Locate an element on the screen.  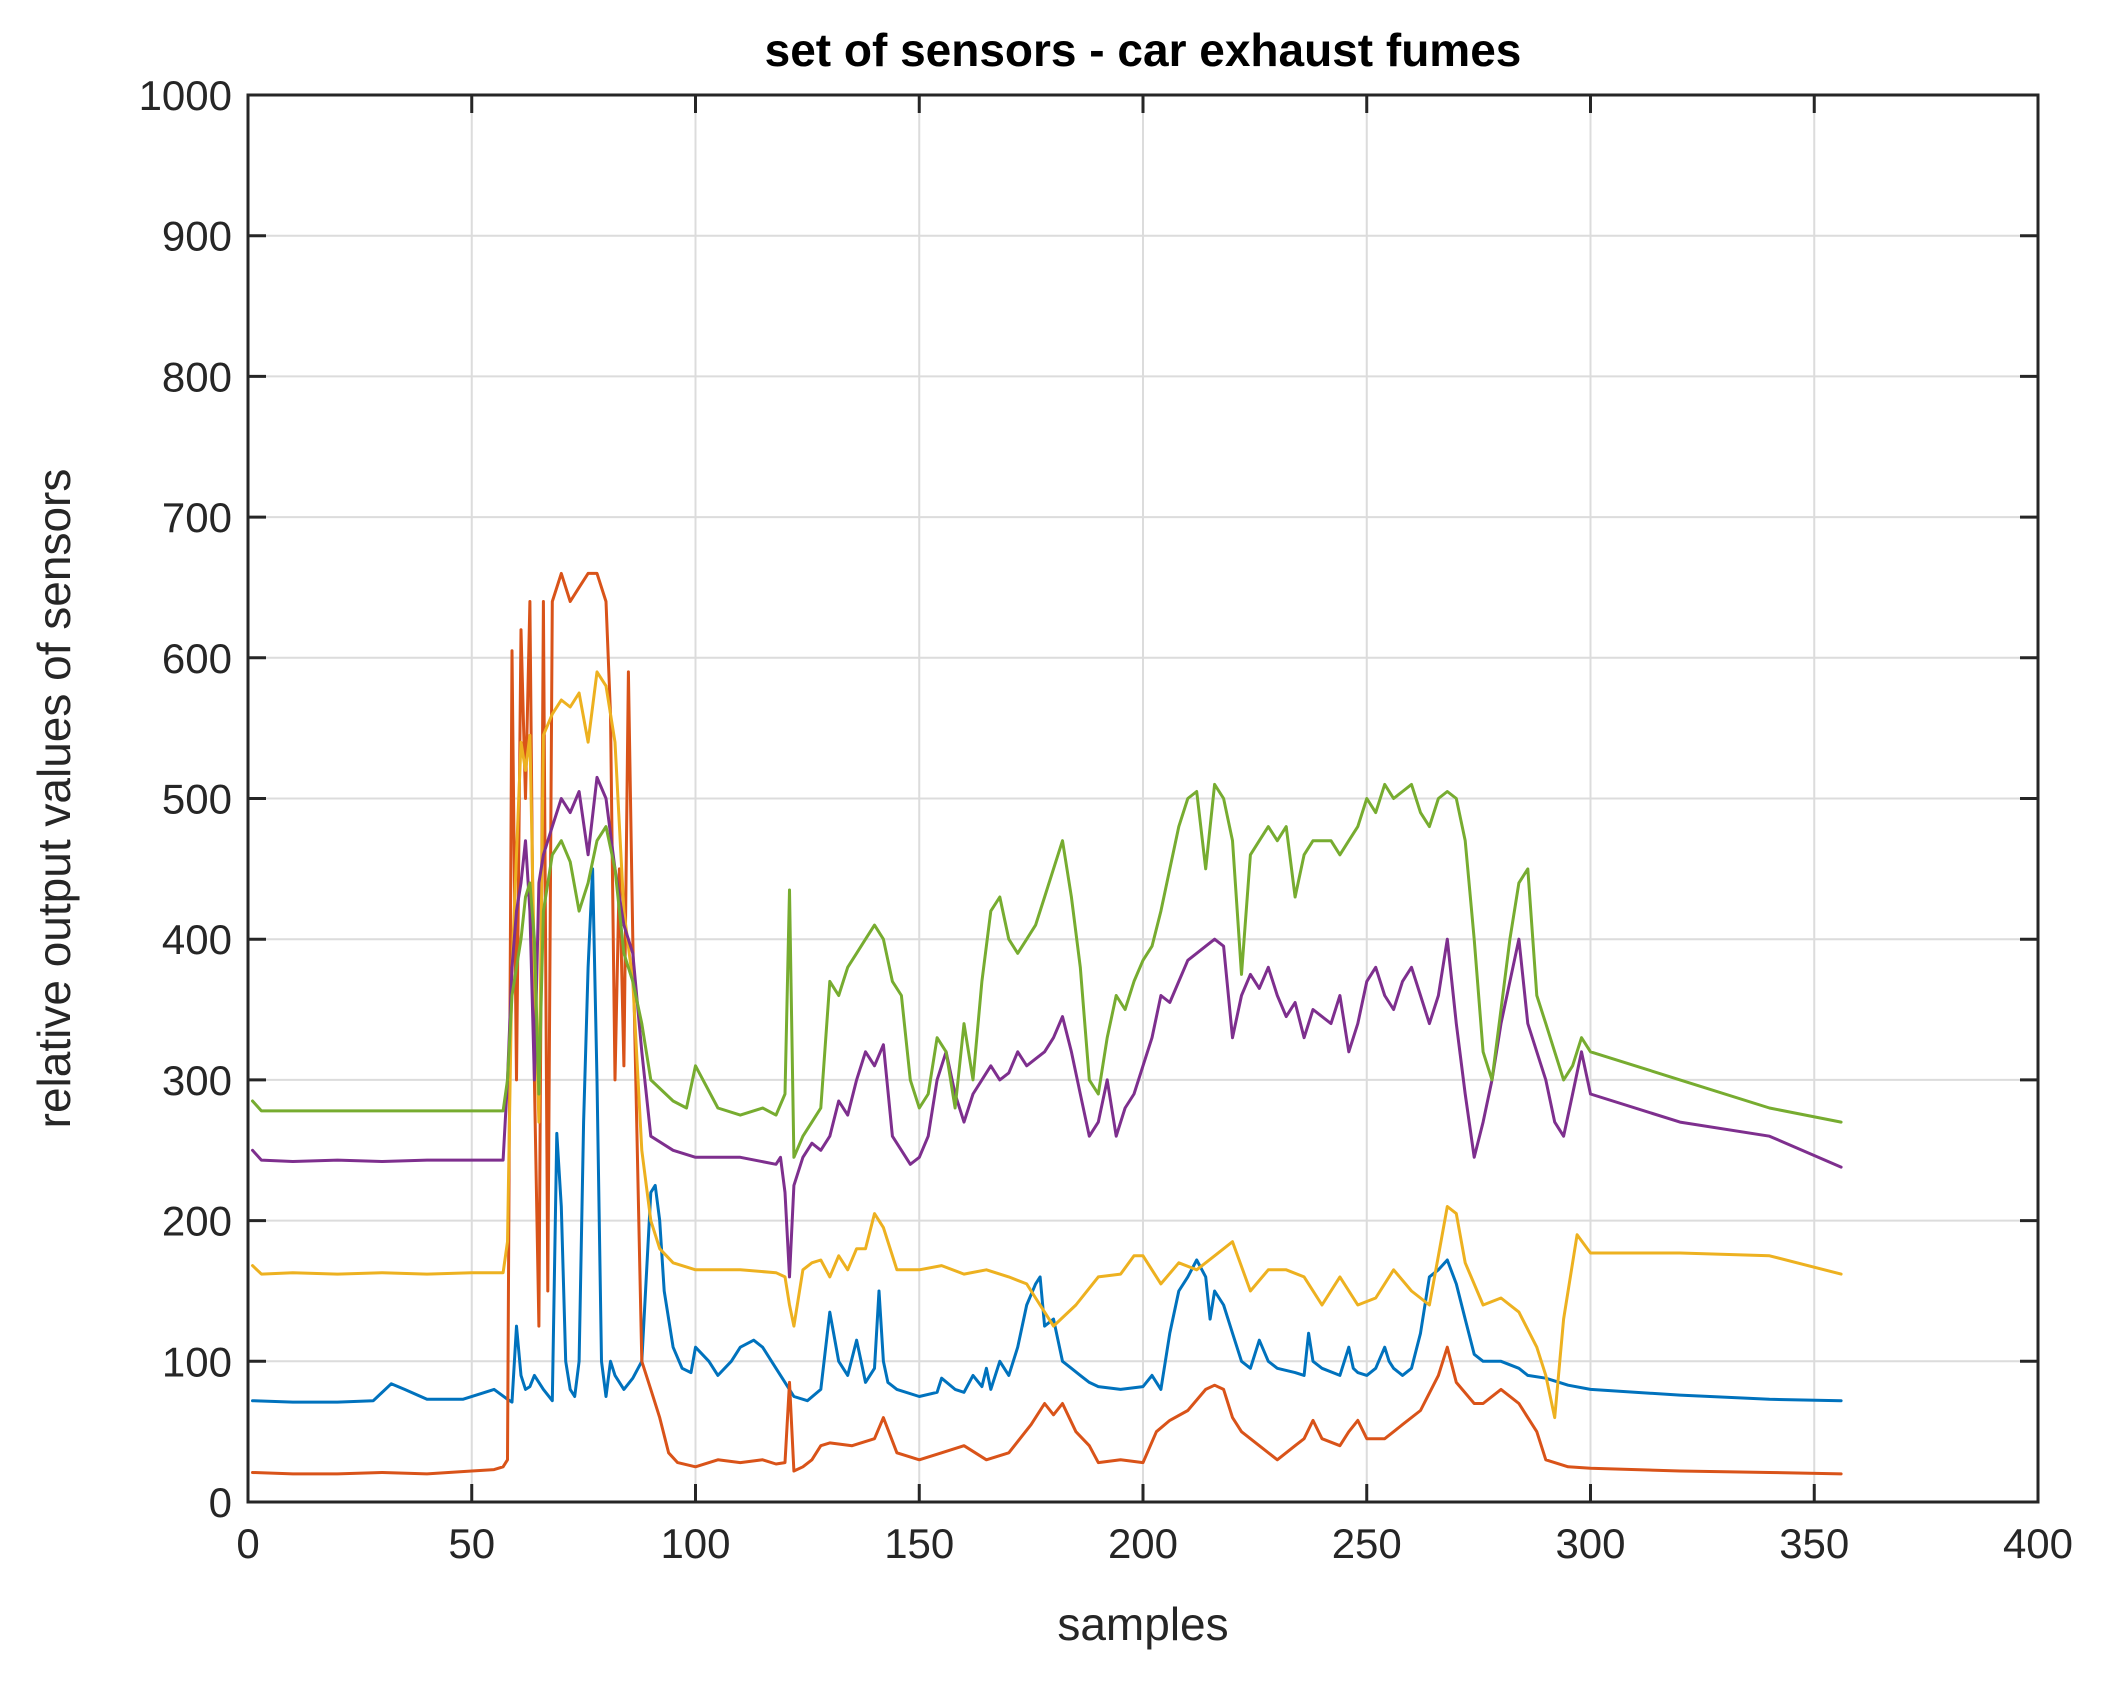
y-tick-label: 400 is located at coordinates (197, 939).